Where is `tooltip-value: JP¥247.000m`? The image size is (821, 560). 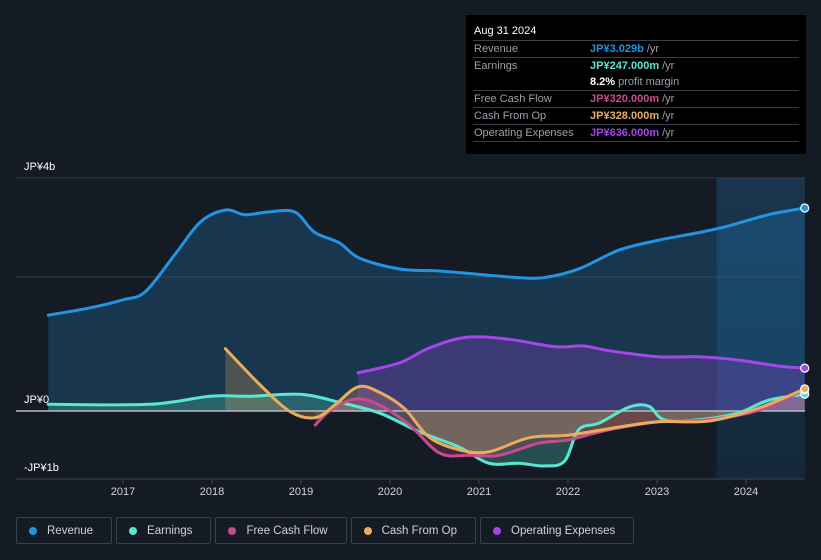 tooltip-value: JP¥247.000m is located at coordinates (625, 66).